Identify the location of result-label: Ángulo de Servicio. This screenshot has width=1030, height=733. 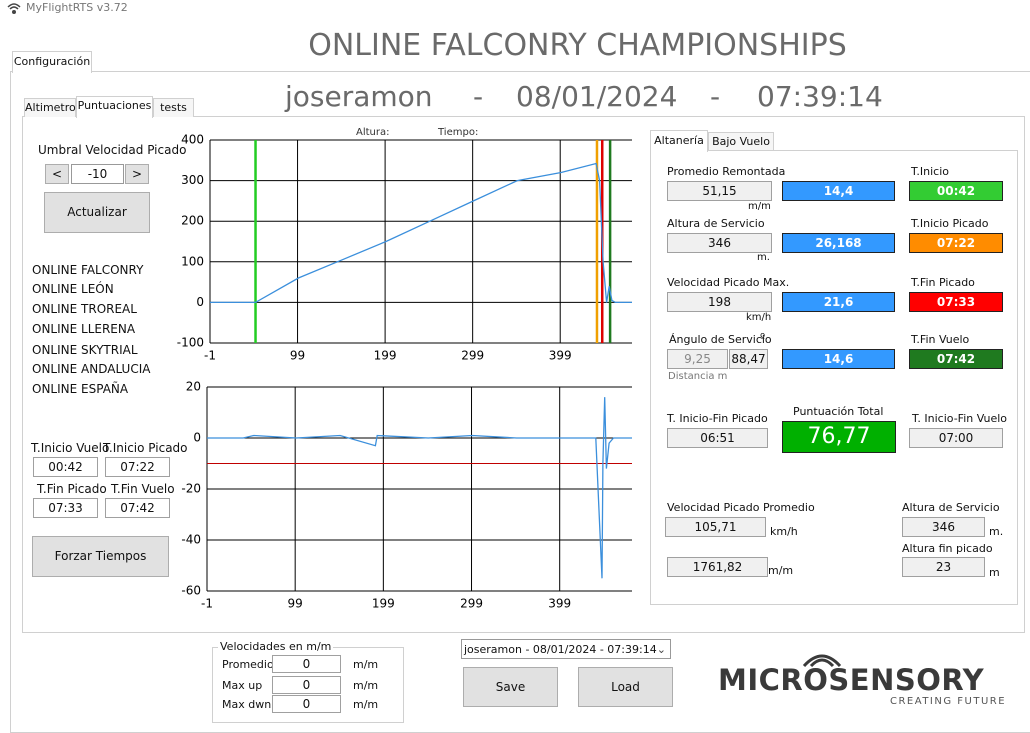
(720, 339).